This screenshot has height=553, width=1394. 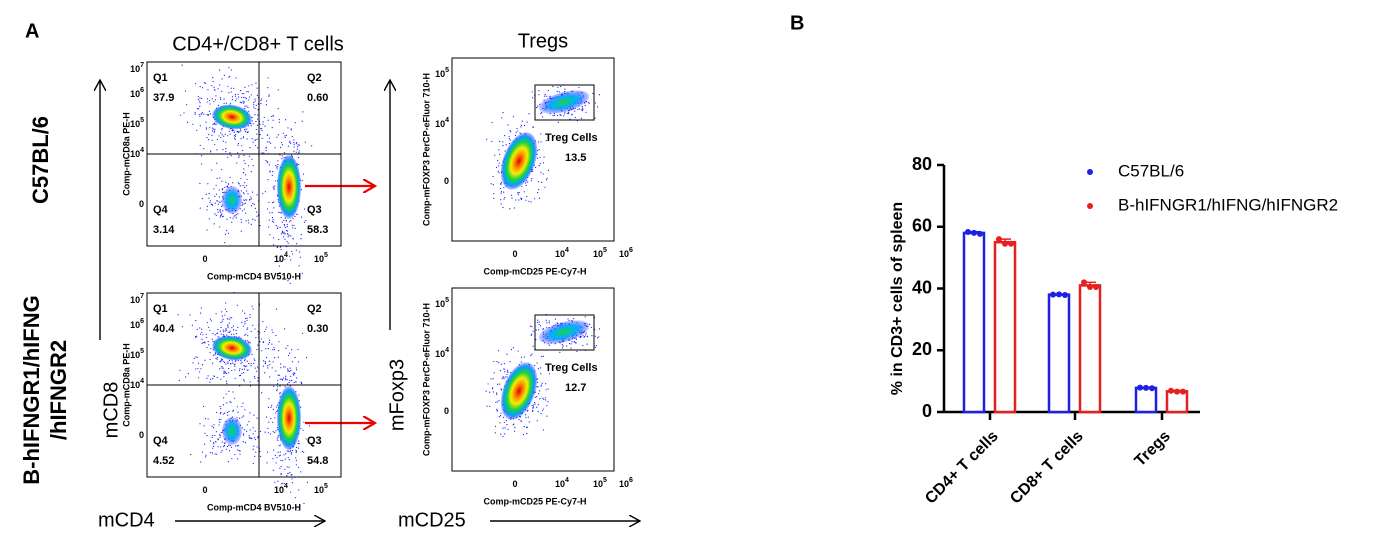 I want to click on tick-text: 0, so click(x=141, y=435).